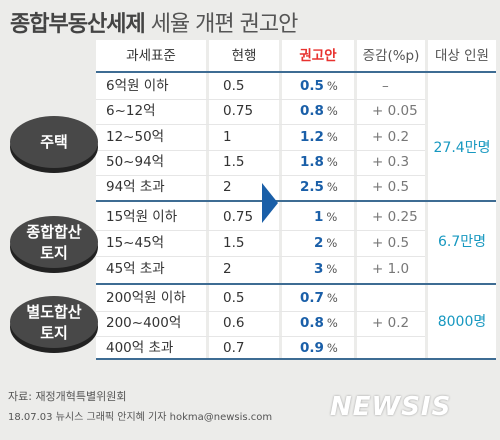 The height and width of the screenshot is (440, 500). Describe the element at coordinates (140, 348) in the screenshot. I see `cell-tax-base: 400억 초과` at that location.